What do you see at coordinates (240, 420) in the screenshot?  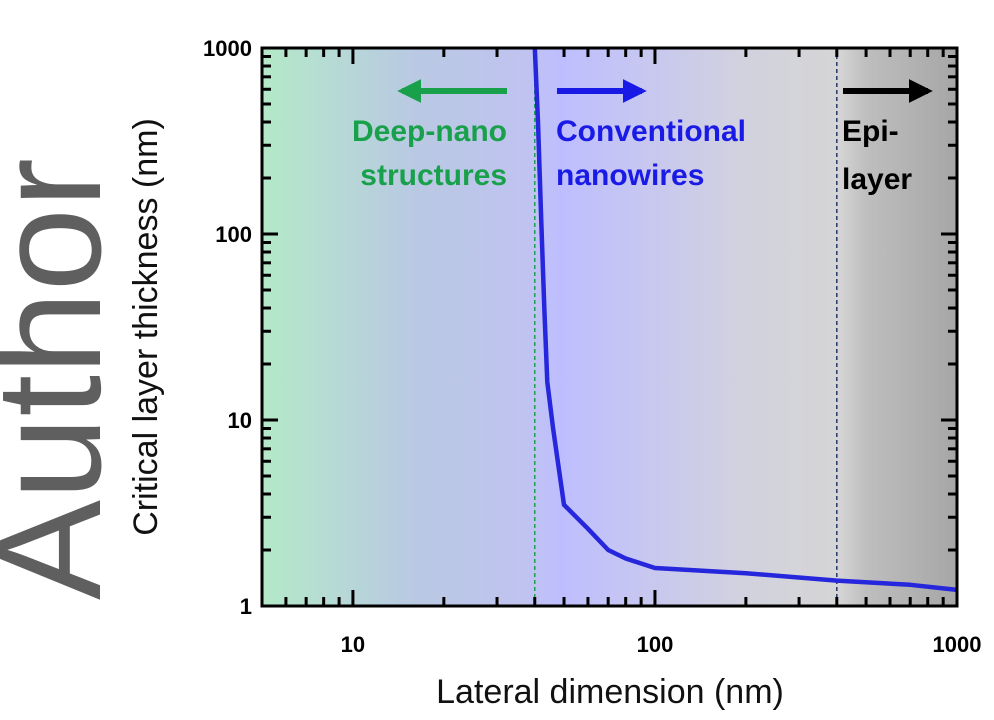 I see `y-tick-label: 10` at bounding box center [240, 420].